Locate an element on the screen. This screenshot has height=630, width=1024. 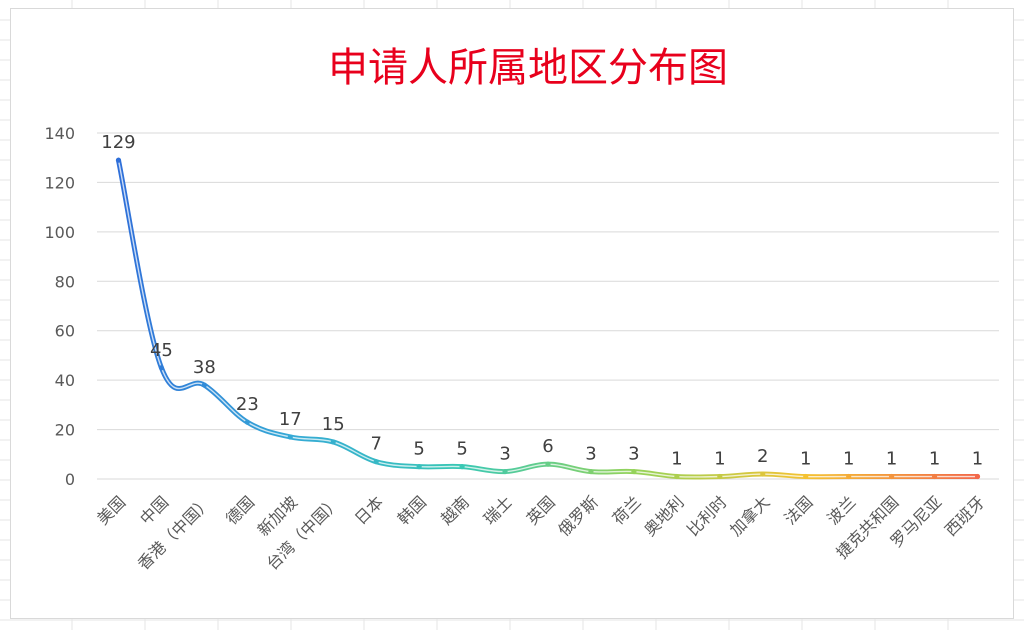
x-tick-label: 英国 is located at coordinates (541, 510).